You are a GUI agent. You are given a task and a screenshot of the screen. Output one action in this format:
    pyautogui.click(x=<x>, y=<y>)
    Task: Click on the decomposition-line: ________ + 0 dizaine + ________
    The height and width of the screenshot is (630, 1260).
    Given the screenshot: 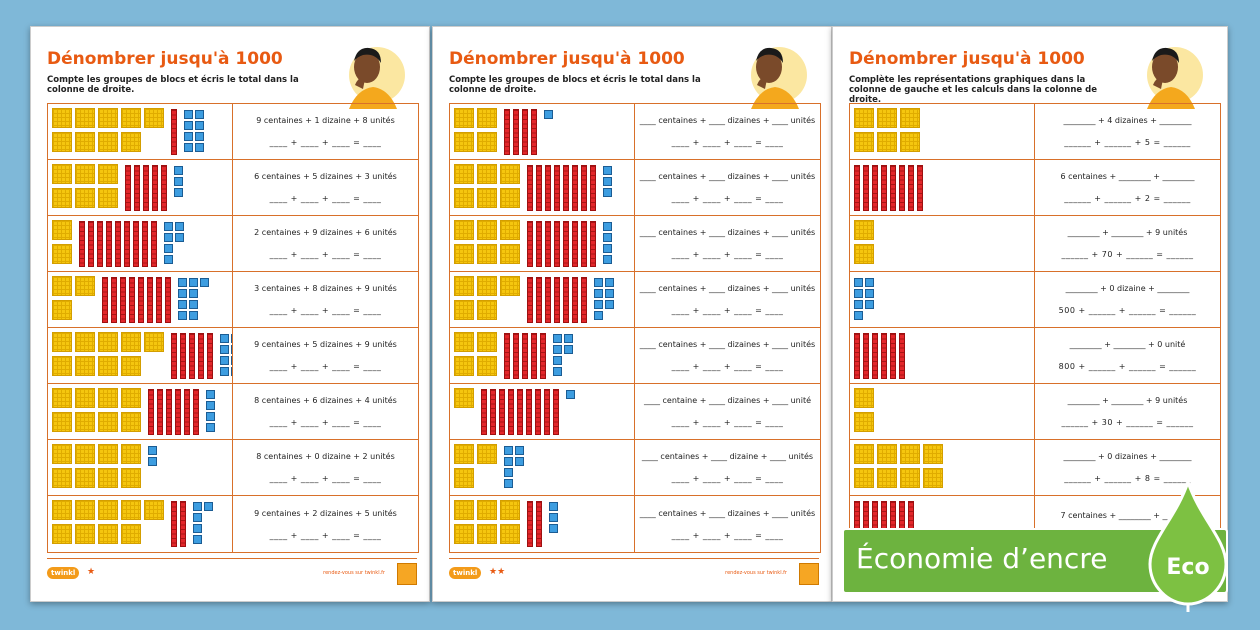 What is the action you would take?
    pyautogui.click(x=1127, y=289)
    